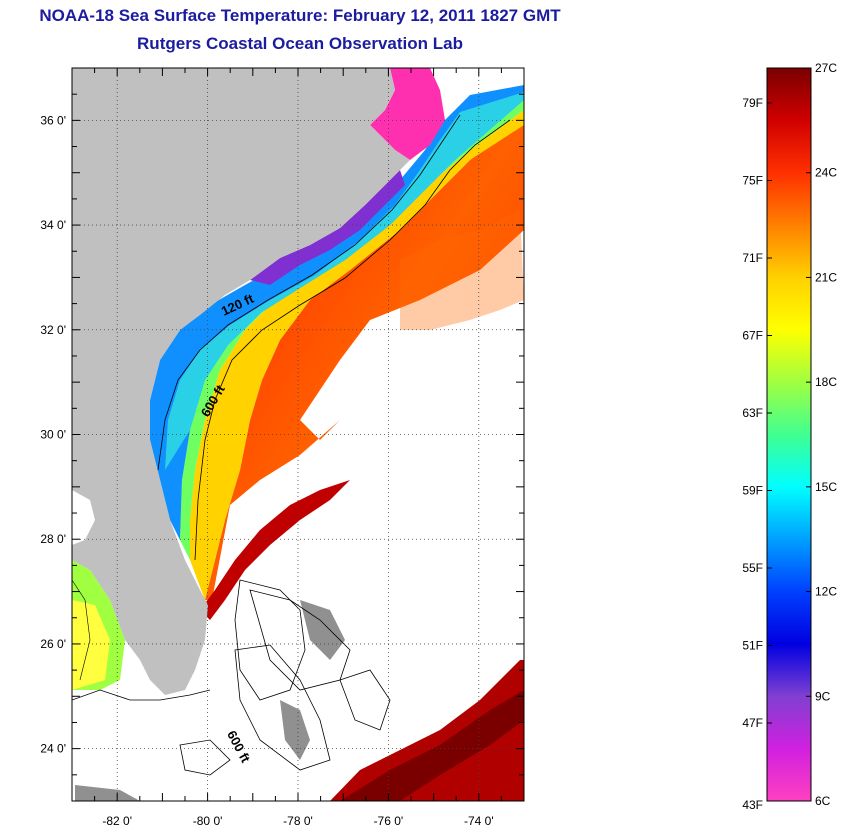 This screenshot has height=832, width=841. Describe the element at coordinates (322, 630) in the screenshot. I see `land-bahamas` at that location.